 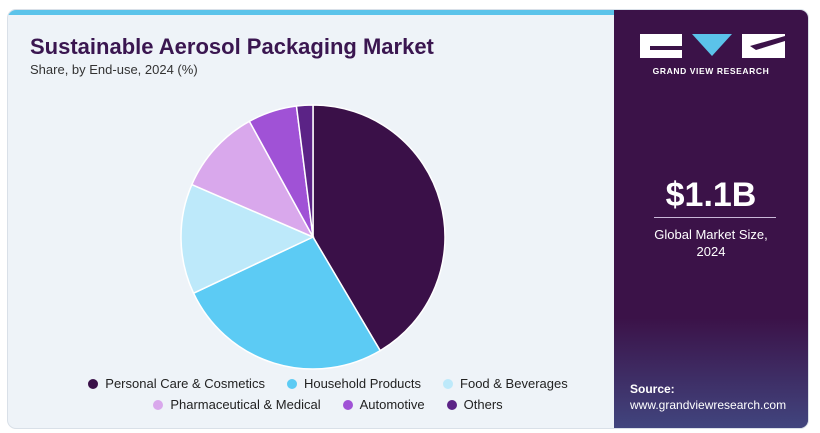 I want to click on pie-slice-personal-care-cosmetics, so click(x=379, y=228).